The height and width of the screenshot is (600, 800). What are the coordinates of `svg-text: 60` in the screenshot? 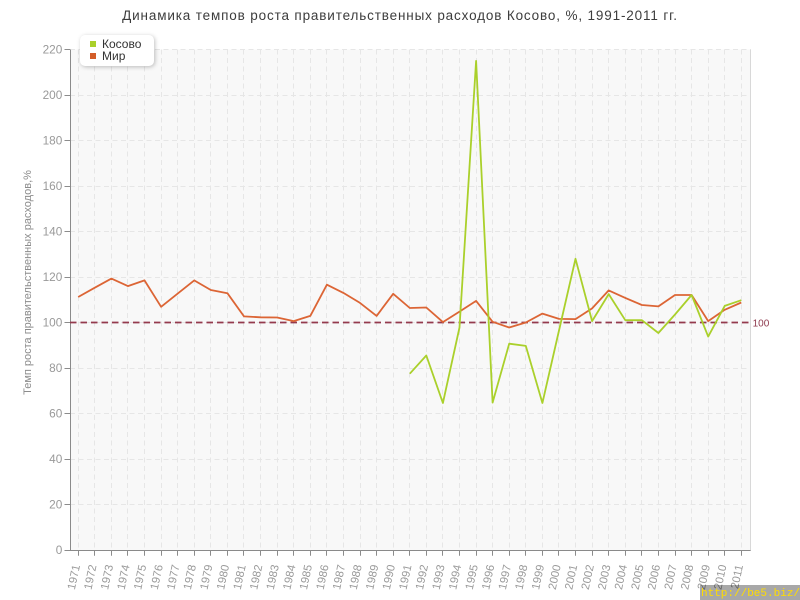 It's located at (56, 414).